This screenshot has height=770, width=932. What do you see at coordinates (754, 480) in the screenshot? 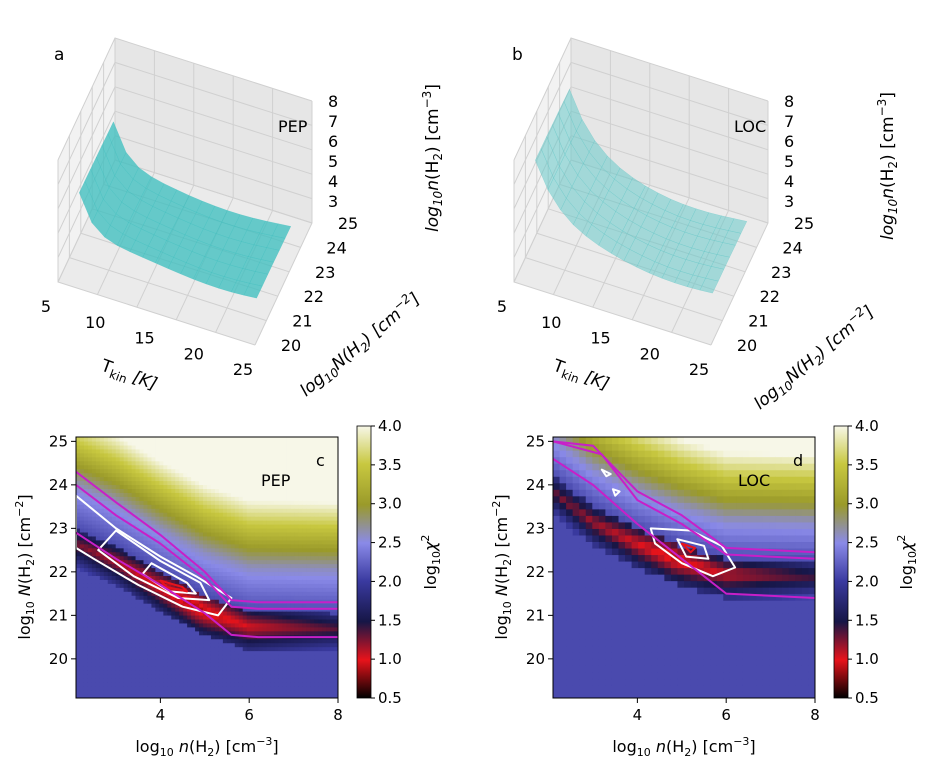
I see `panel-d-annotation: LOC` at bounding box center [754, 480].